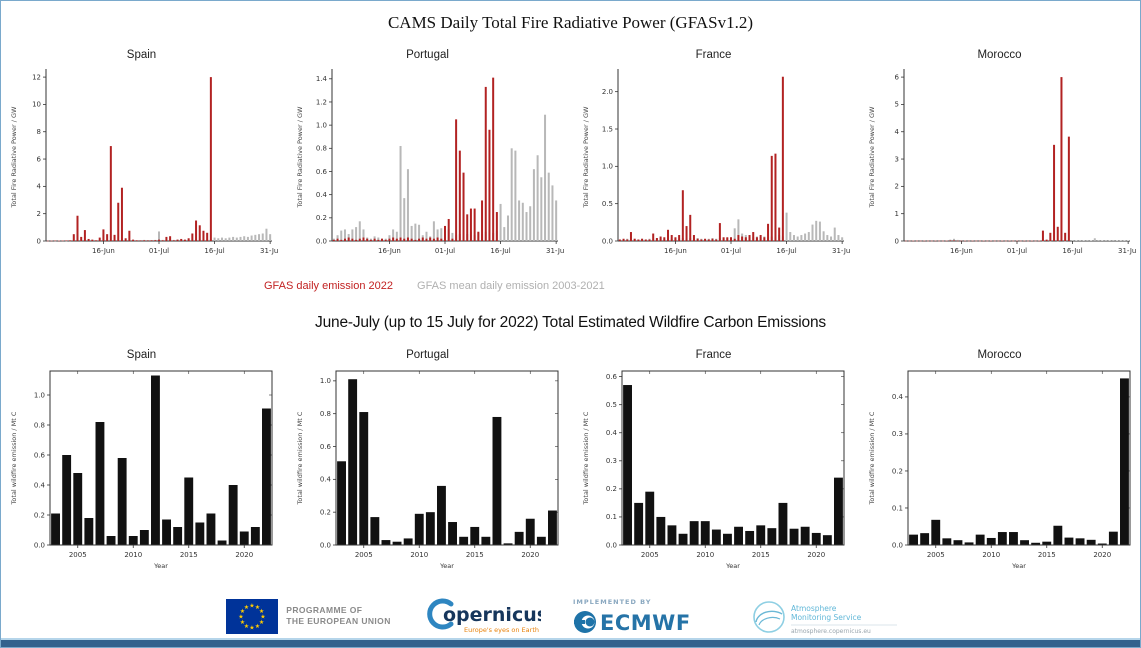 The height and width of the screenshot is (648, 1141). I want to click on svg-text: 1, so click(896, 214).